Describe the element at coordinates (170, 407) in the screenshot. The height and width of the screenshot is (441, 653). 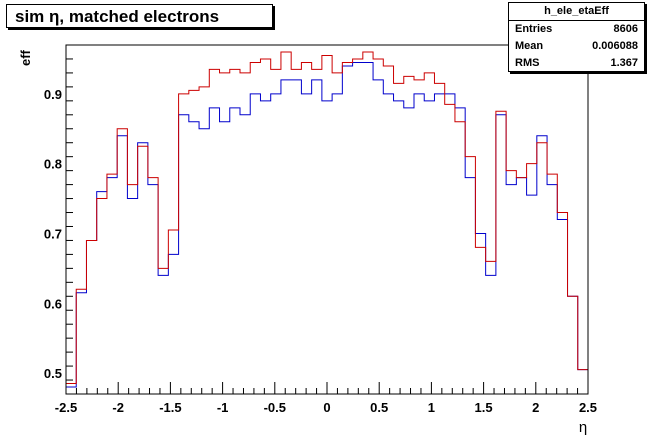
I see `x-tick-label: -1.5` at that location.